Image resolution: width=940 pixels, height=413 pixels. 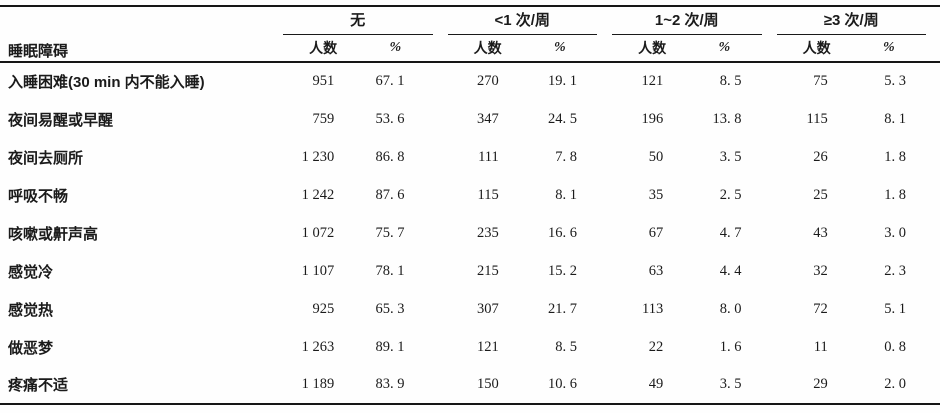 What do you see at coordinates (318, 270) in the screenshot?
I see `cell-count-none: 1 107` at bounding box center [318, 270].